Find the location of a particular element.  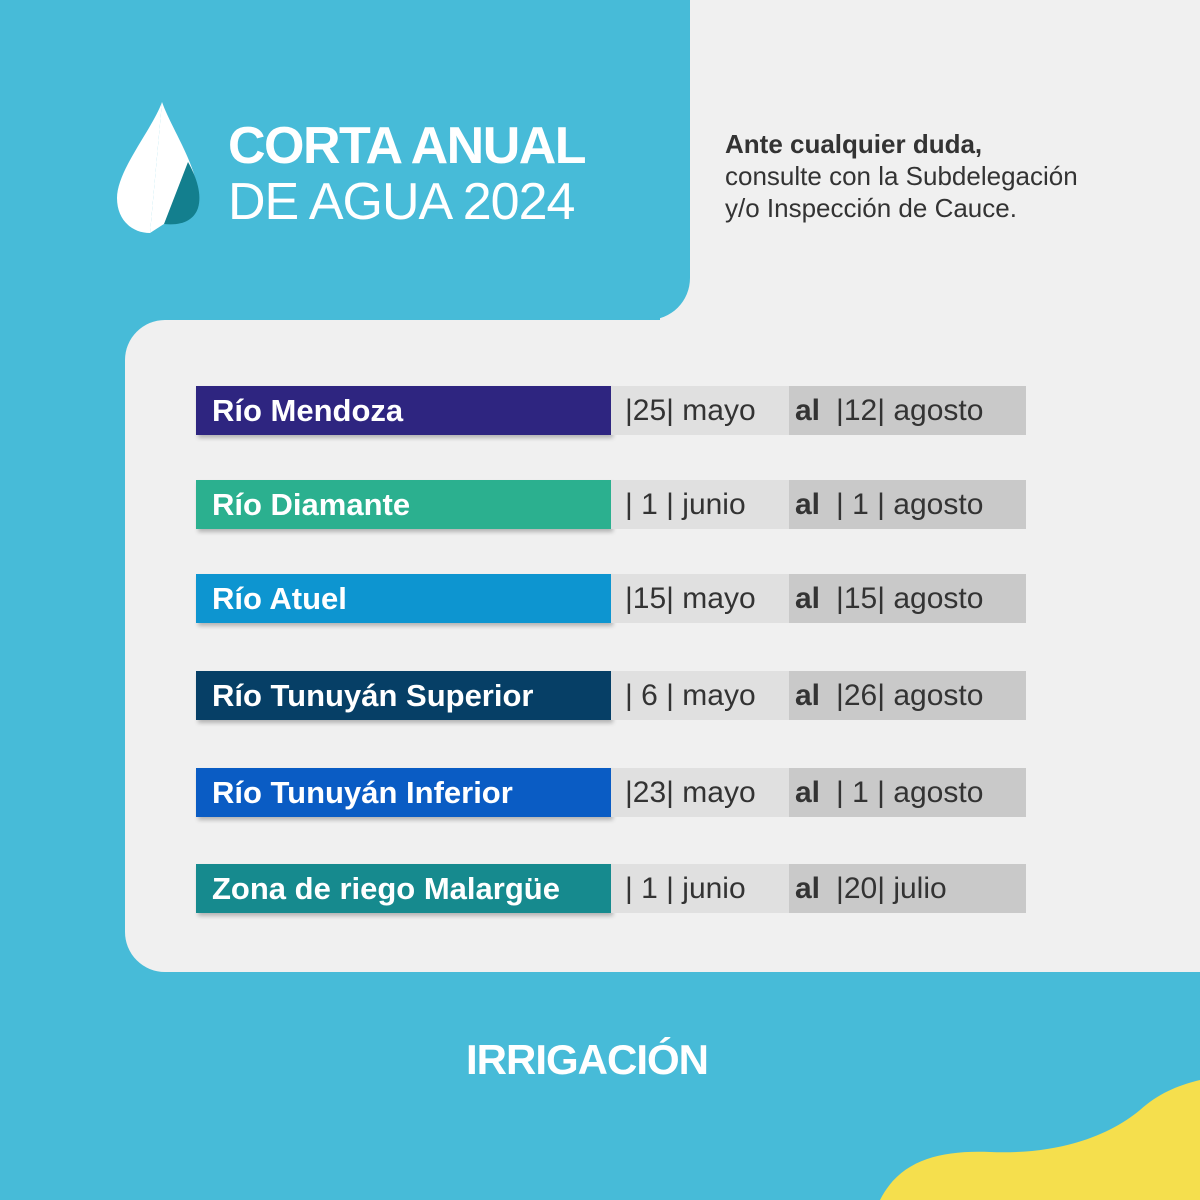

yellow-wave-decoration is located at coordinates (1040, 1140).